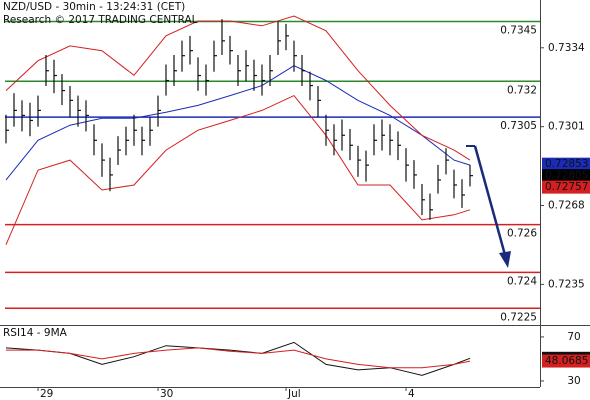  What do you see at coordinates (573, 381) in the screenshot?
I see `rsi-tick-label: 30` at bounding box center [573, 381].